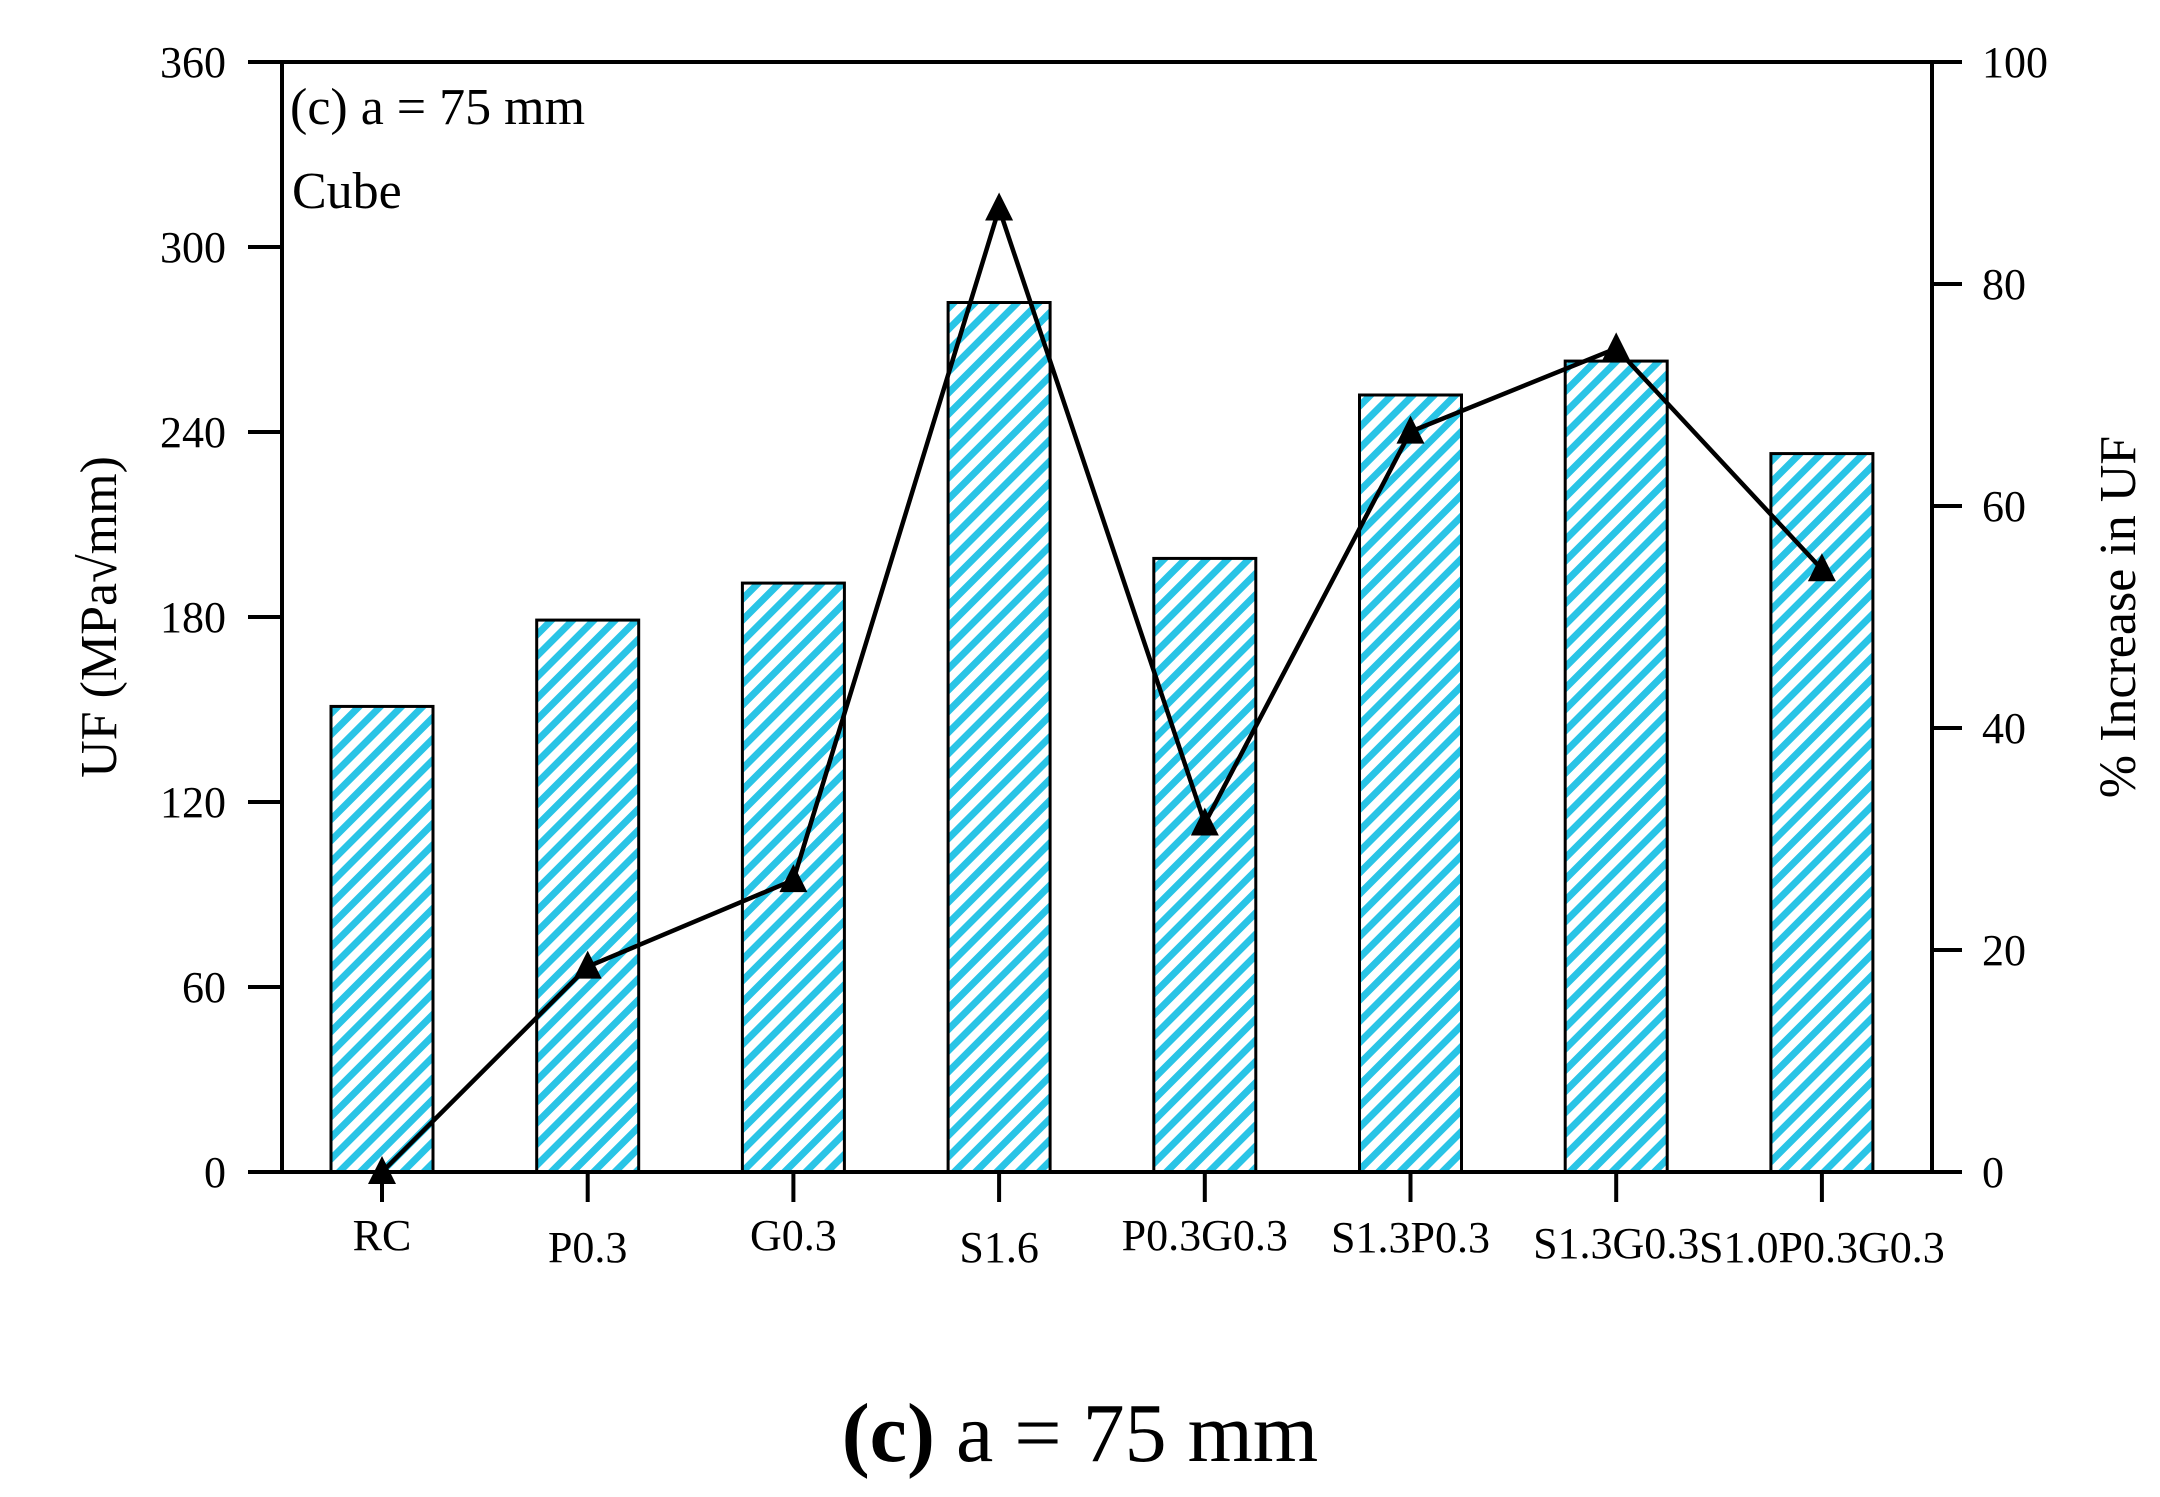 This screenshot has width=2160, height=1497. What do you see at coordinates (1821, 567) in the screenshot?
I see `marker-S1.0P0.3G0.3` at bounding box center [1821, 567].